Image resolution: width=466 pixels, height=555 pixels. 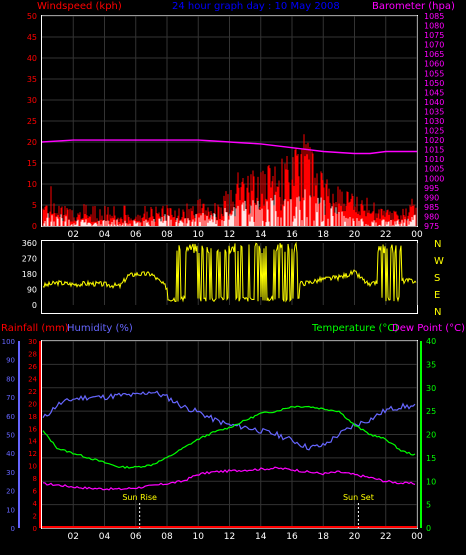 I want to click on rainfall-axis-label: Rainfall (mm), so click(x=35, y=328).